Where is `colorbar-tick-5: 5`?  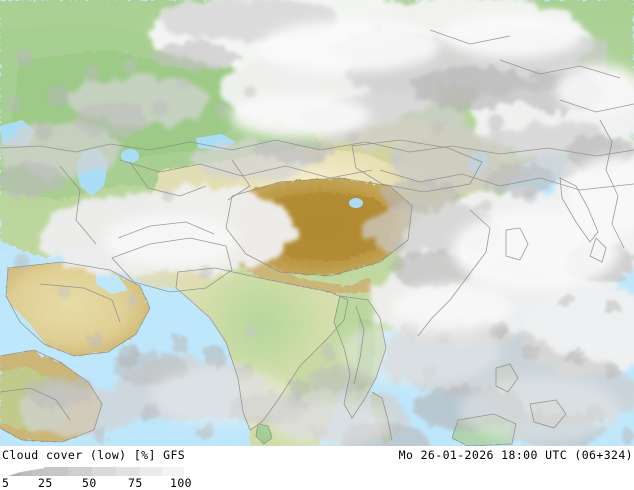 colorbar-tick-5: 5 is located at coordinates (6, 483).